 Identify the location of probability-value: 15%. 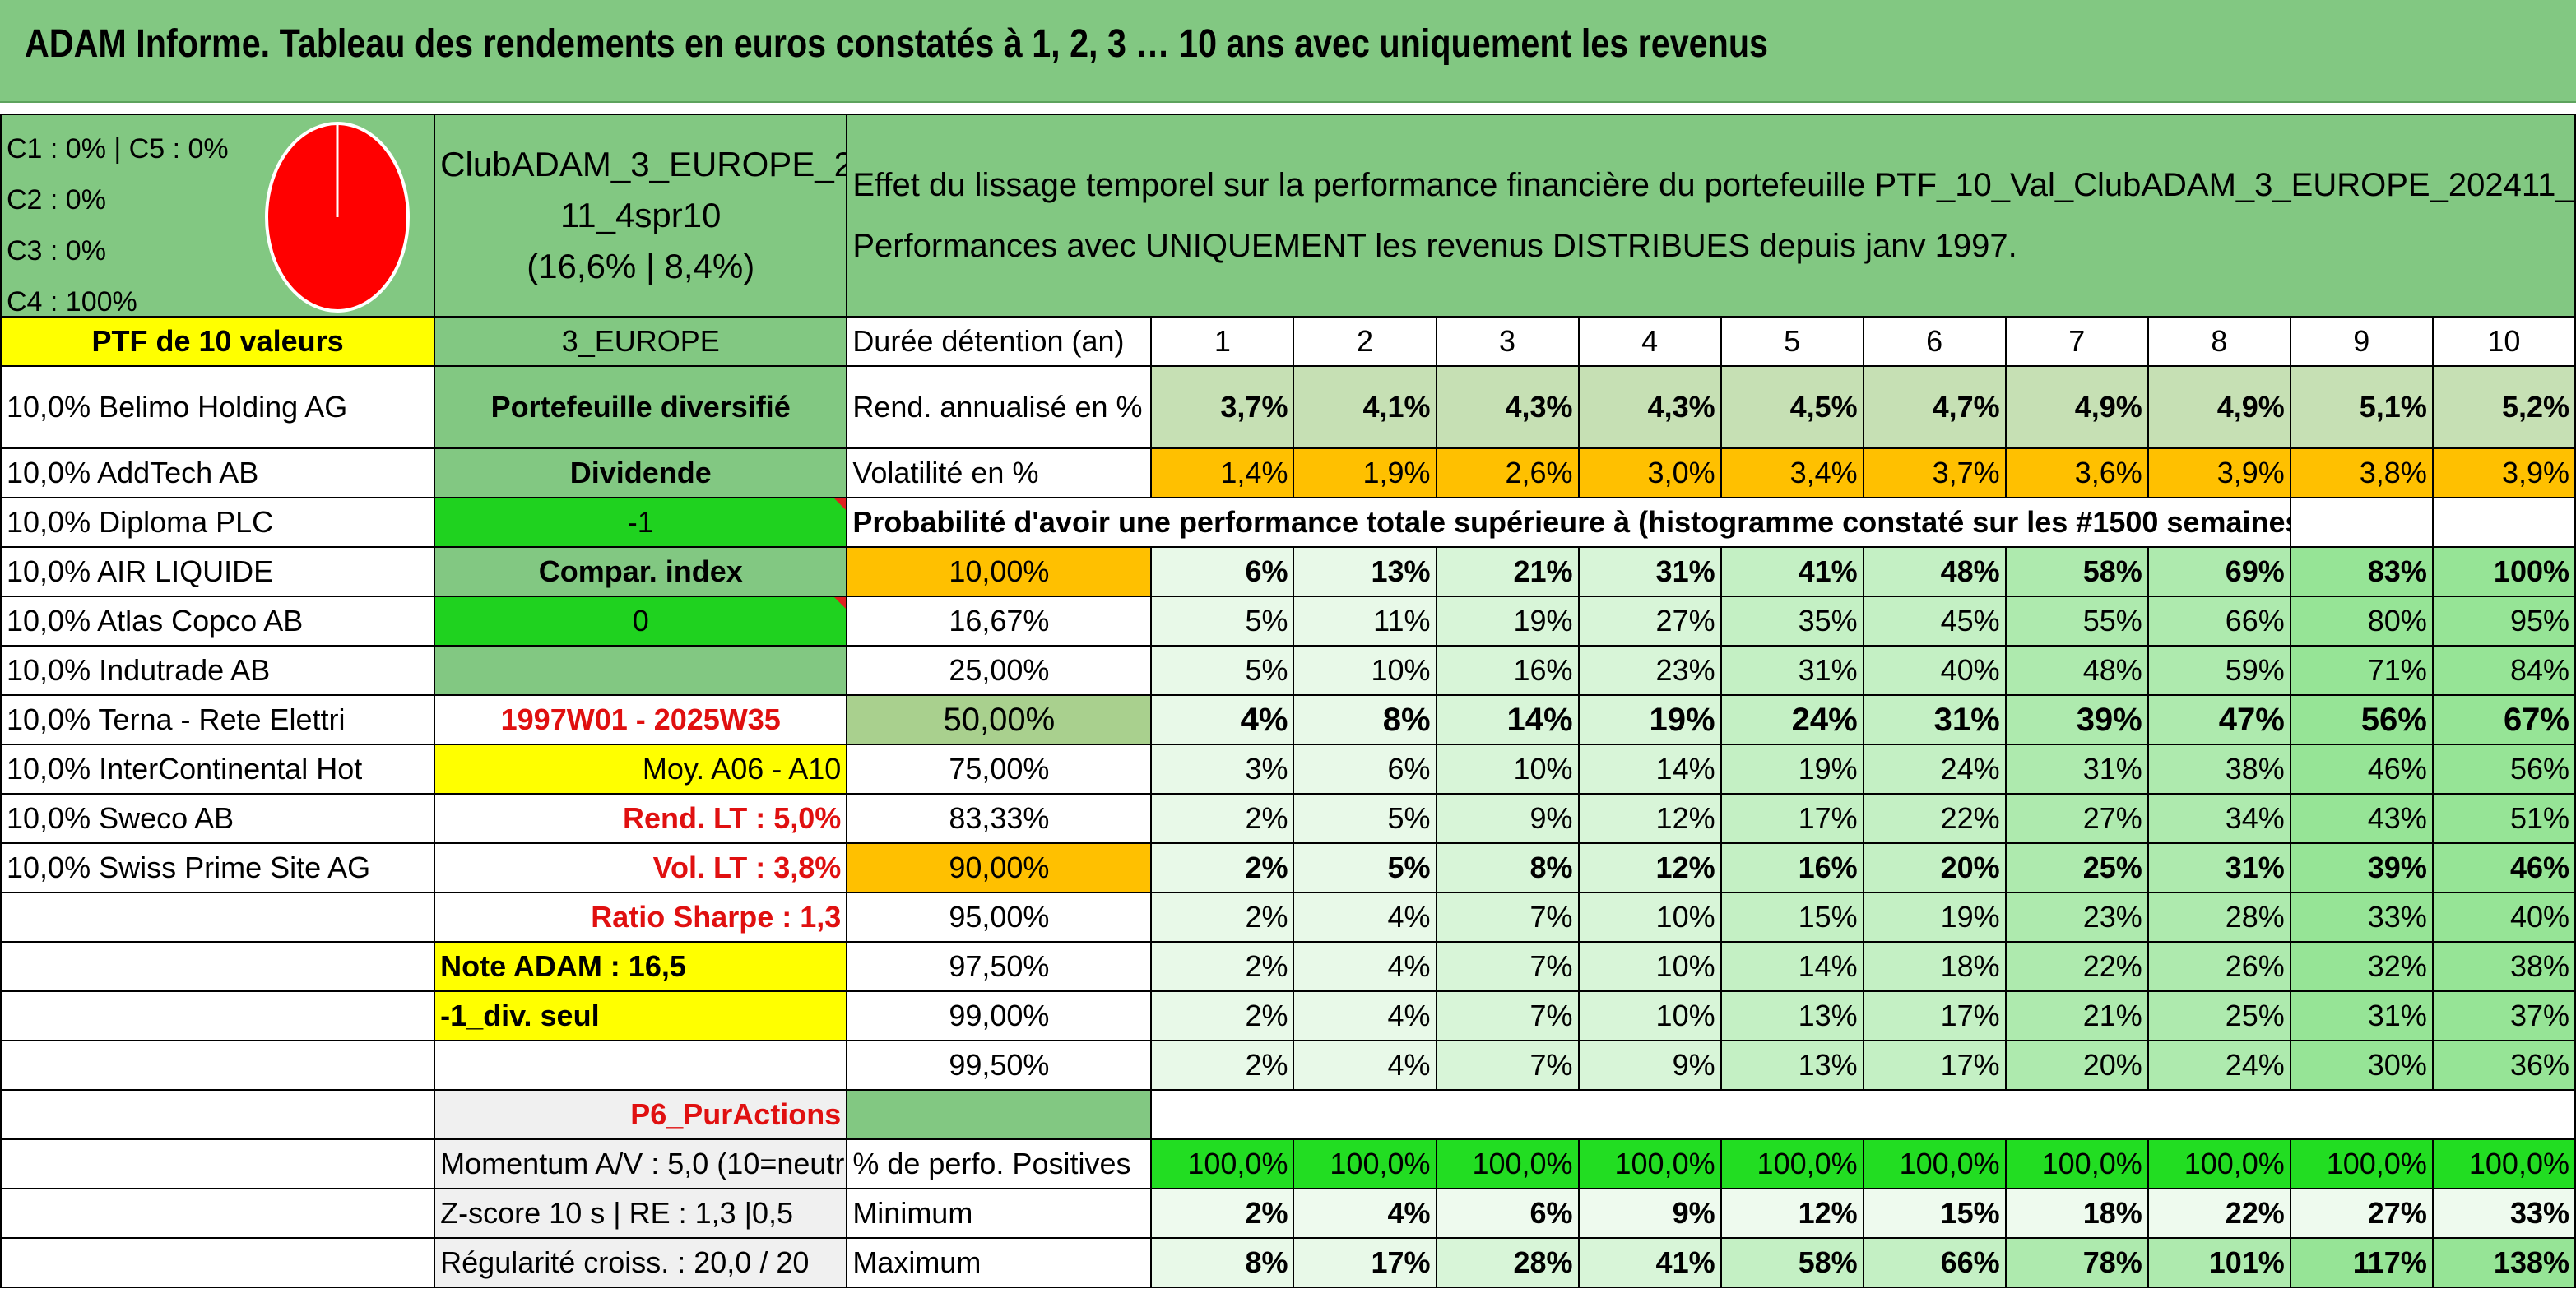
(1792, 917).